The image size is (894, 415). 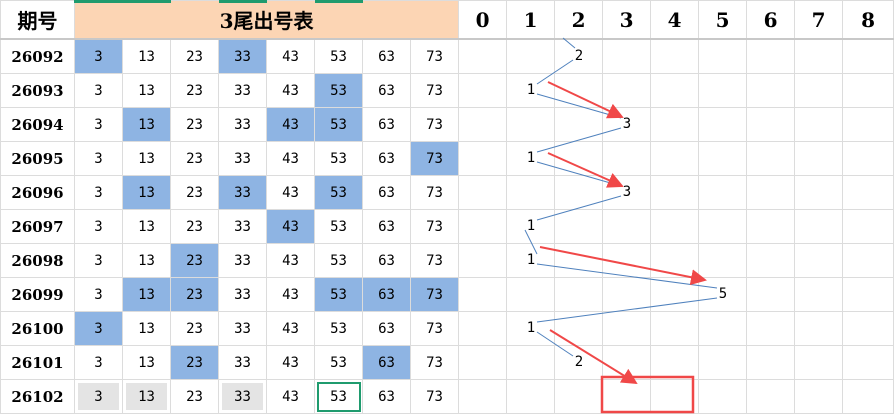 What do you see at coordinates (771, 20) in the screenshot?
I see `digit-header-6: 6` at bounding box center [771, 20].